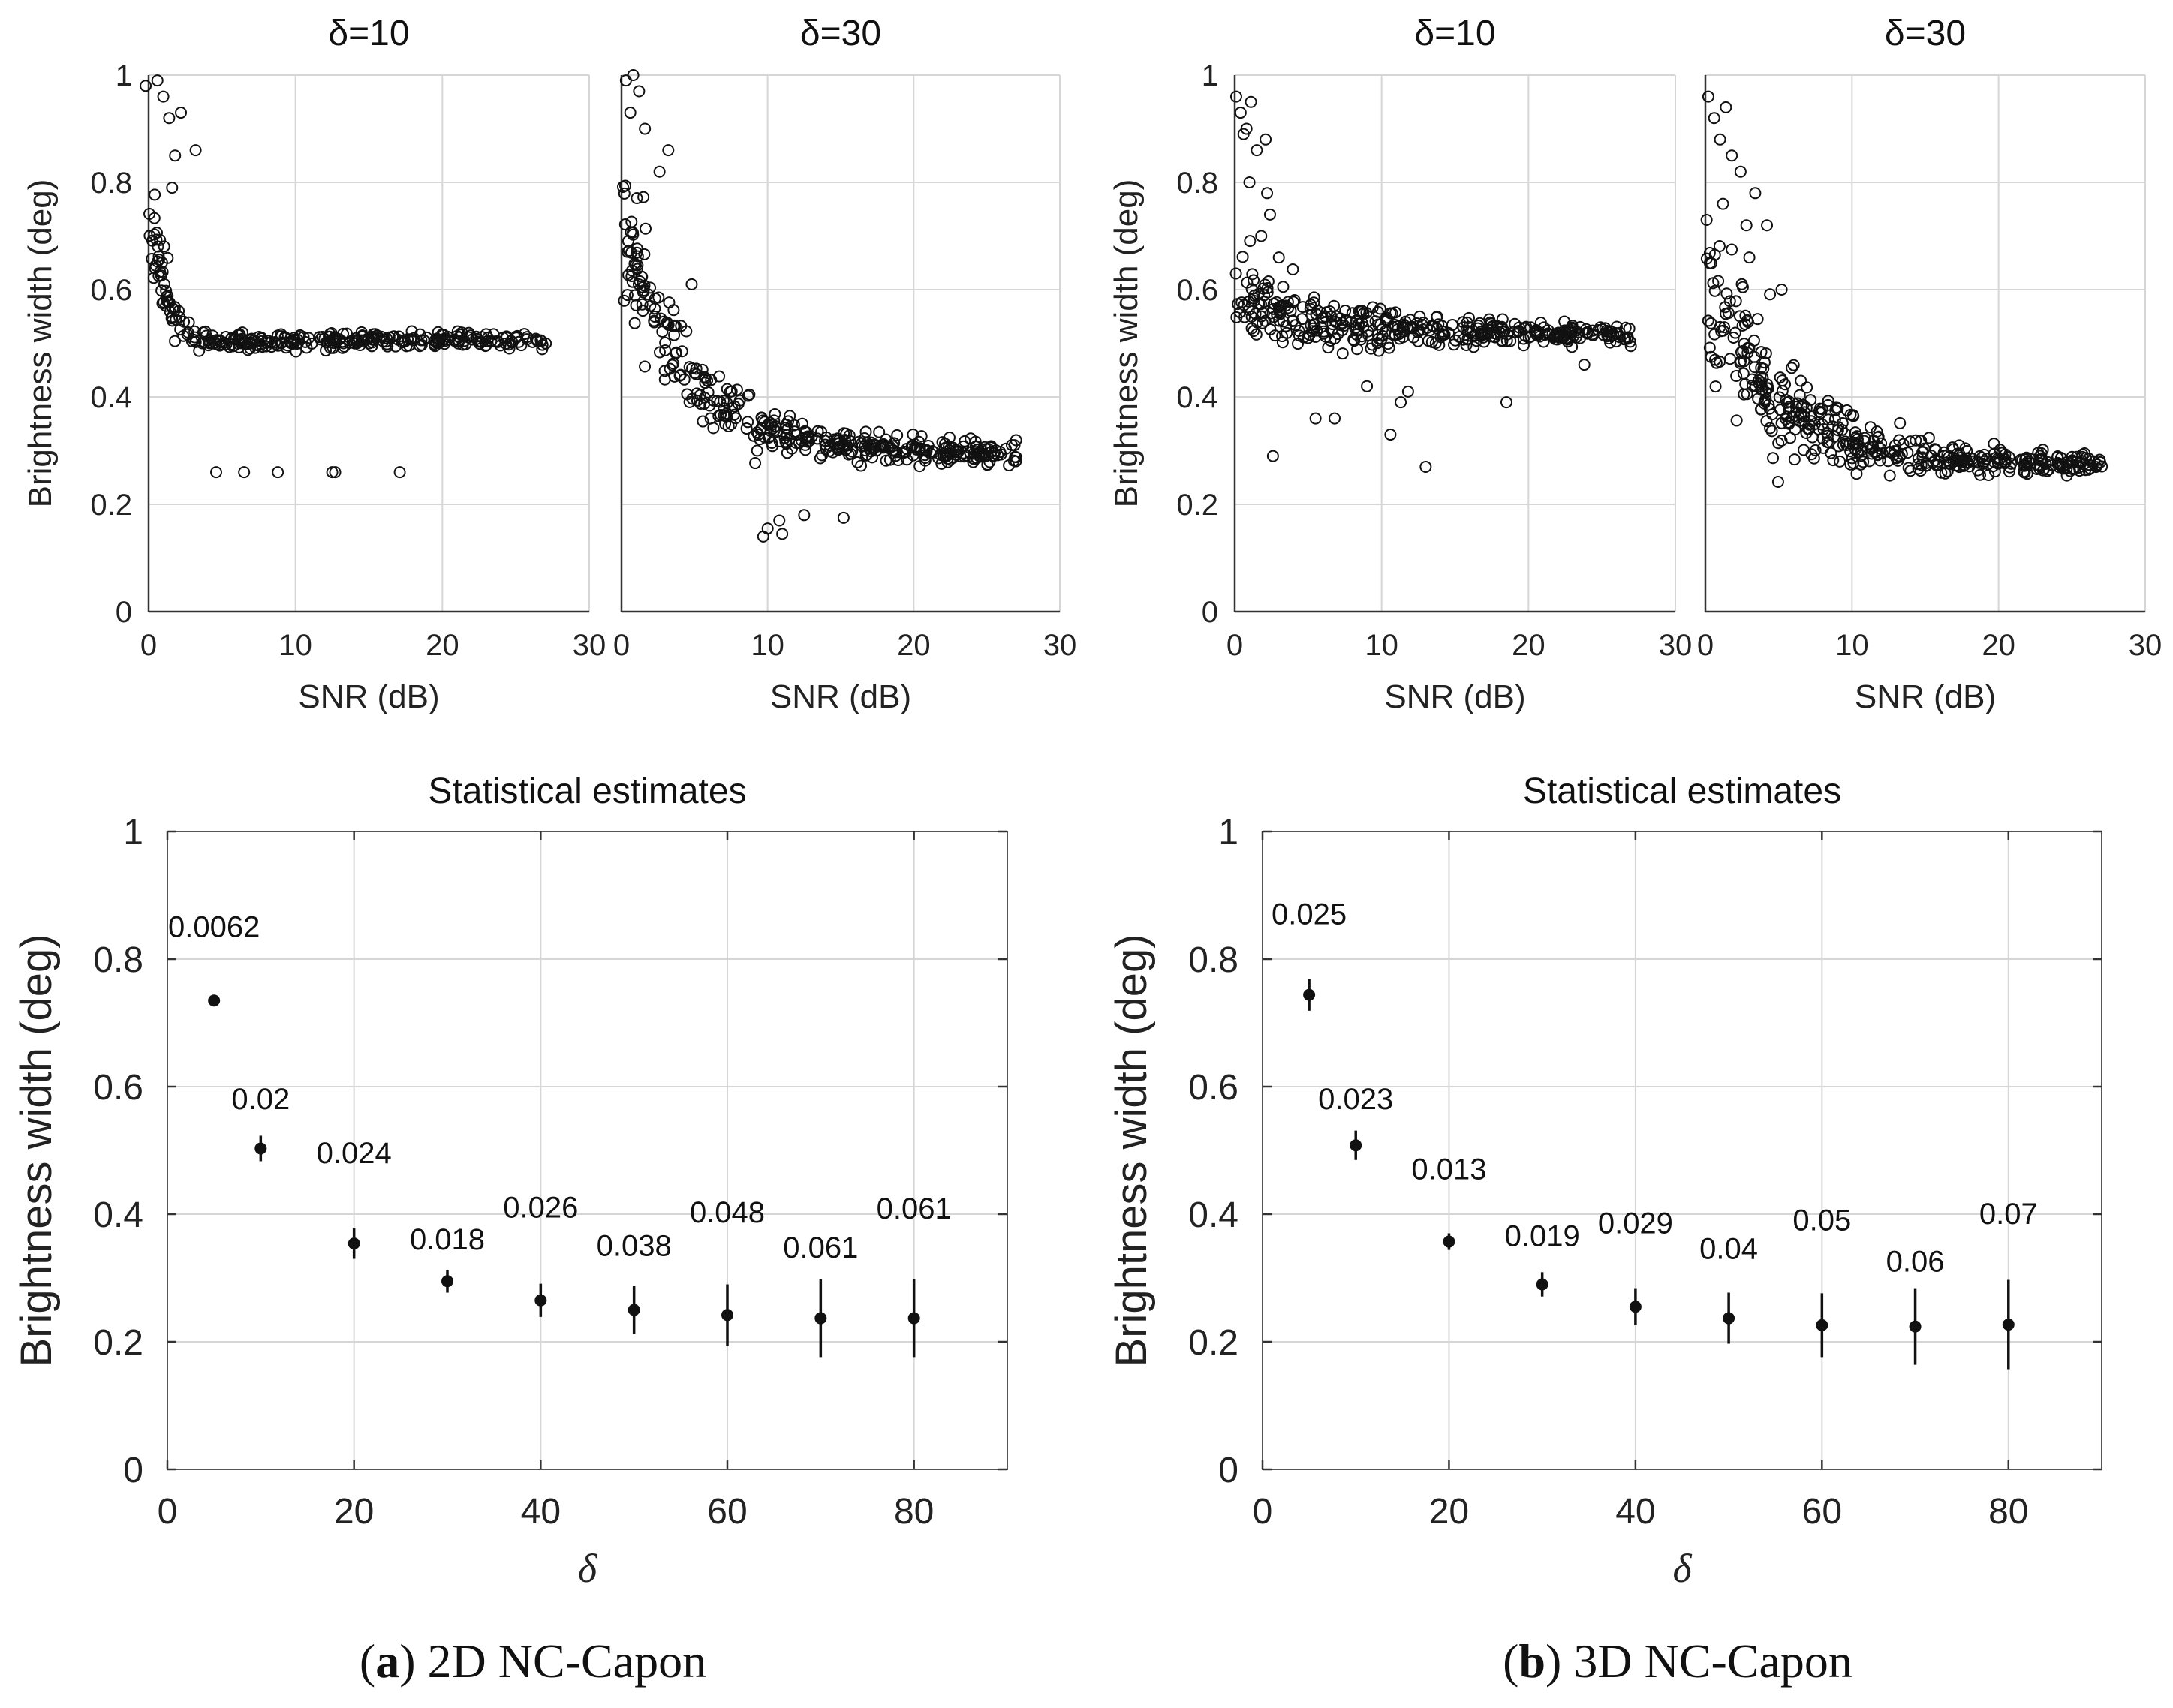 This screenshot has height=1708, width=2173. Describe the element at coordinates (40, 343) in the screenshot. I see `y-axis-label: Brightness width (deg)` at that location.